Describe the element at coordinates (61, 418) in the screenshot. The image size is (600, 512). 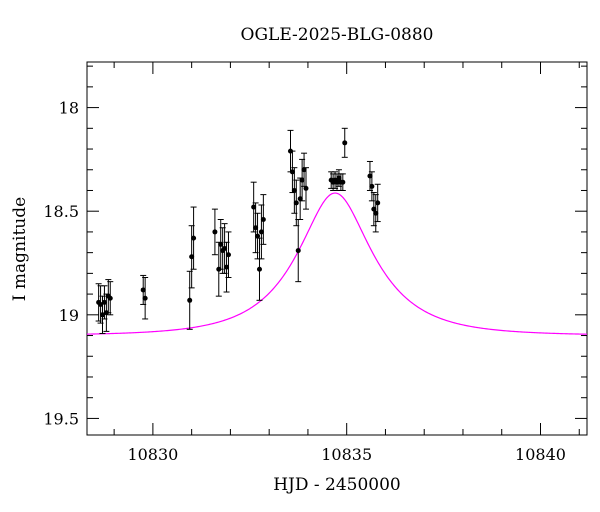
I see `y-tick-label: 19.5` at that location.